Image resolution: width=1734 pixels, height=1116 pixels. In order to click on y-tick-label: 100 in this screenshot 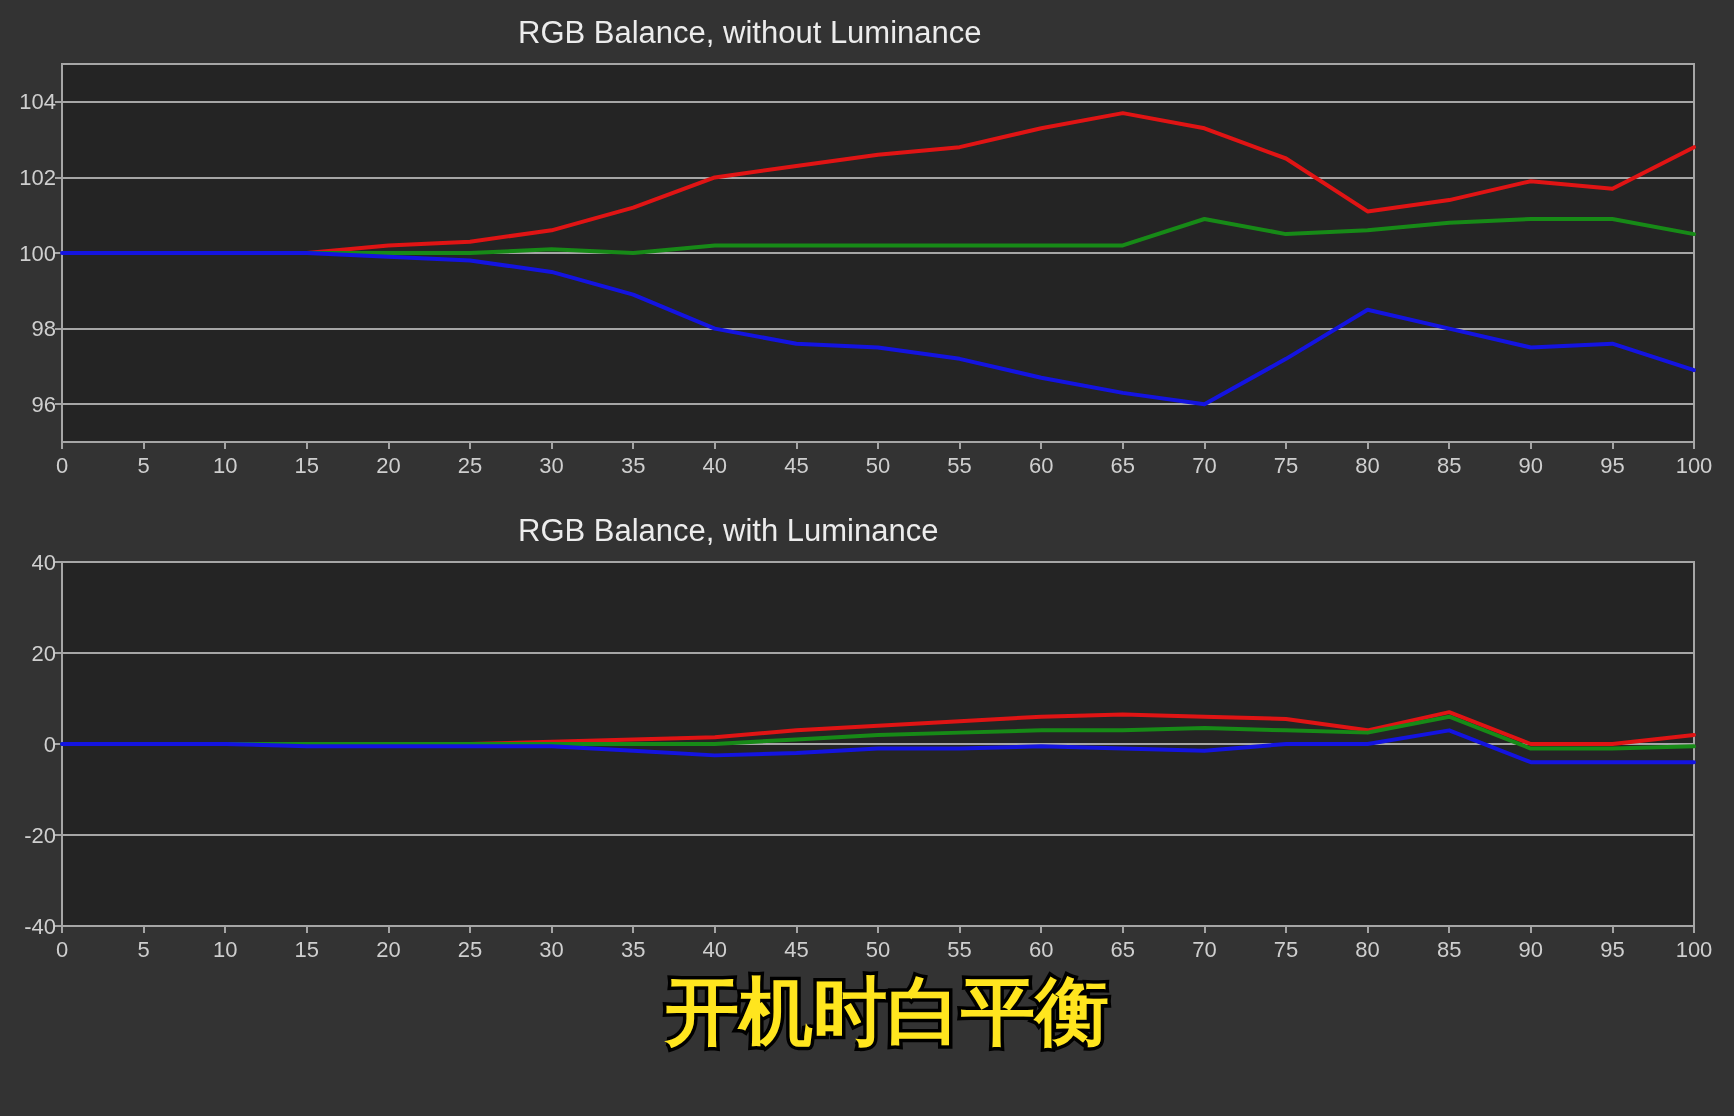, I will do `click(37, 253)`.